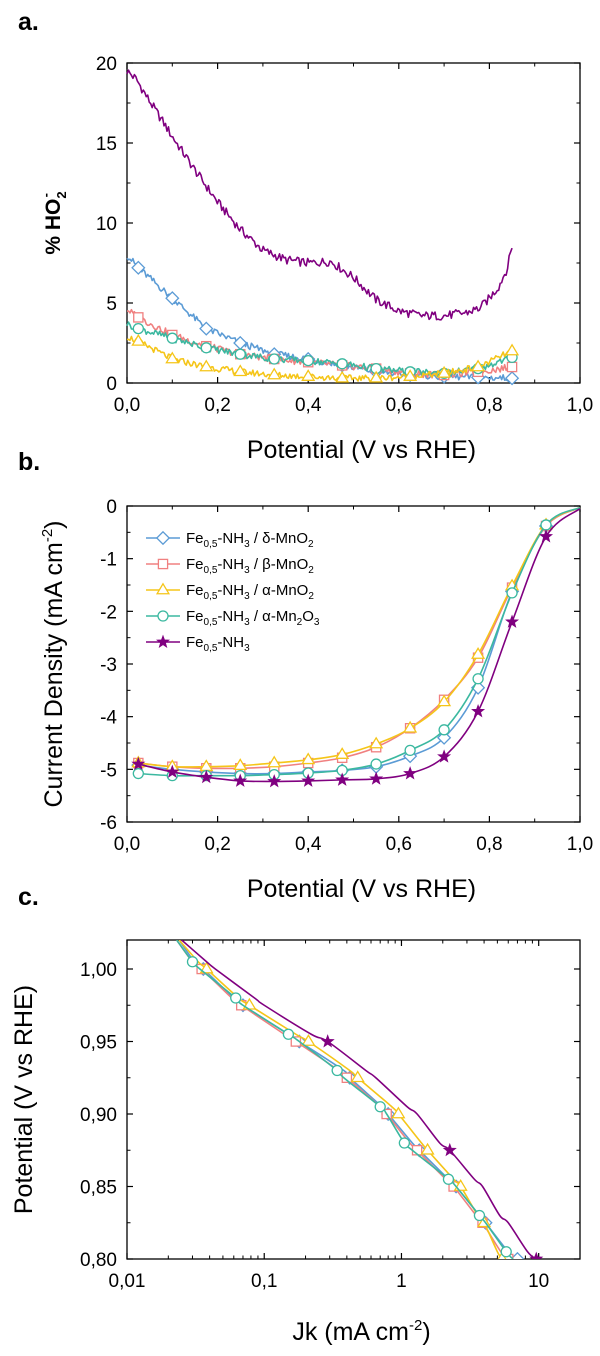  Describe the element at coordinates (230, 566) in the screenshot. I see `legend-item-beta: Fe0,5-NH3 / β-MnO2` at that location.